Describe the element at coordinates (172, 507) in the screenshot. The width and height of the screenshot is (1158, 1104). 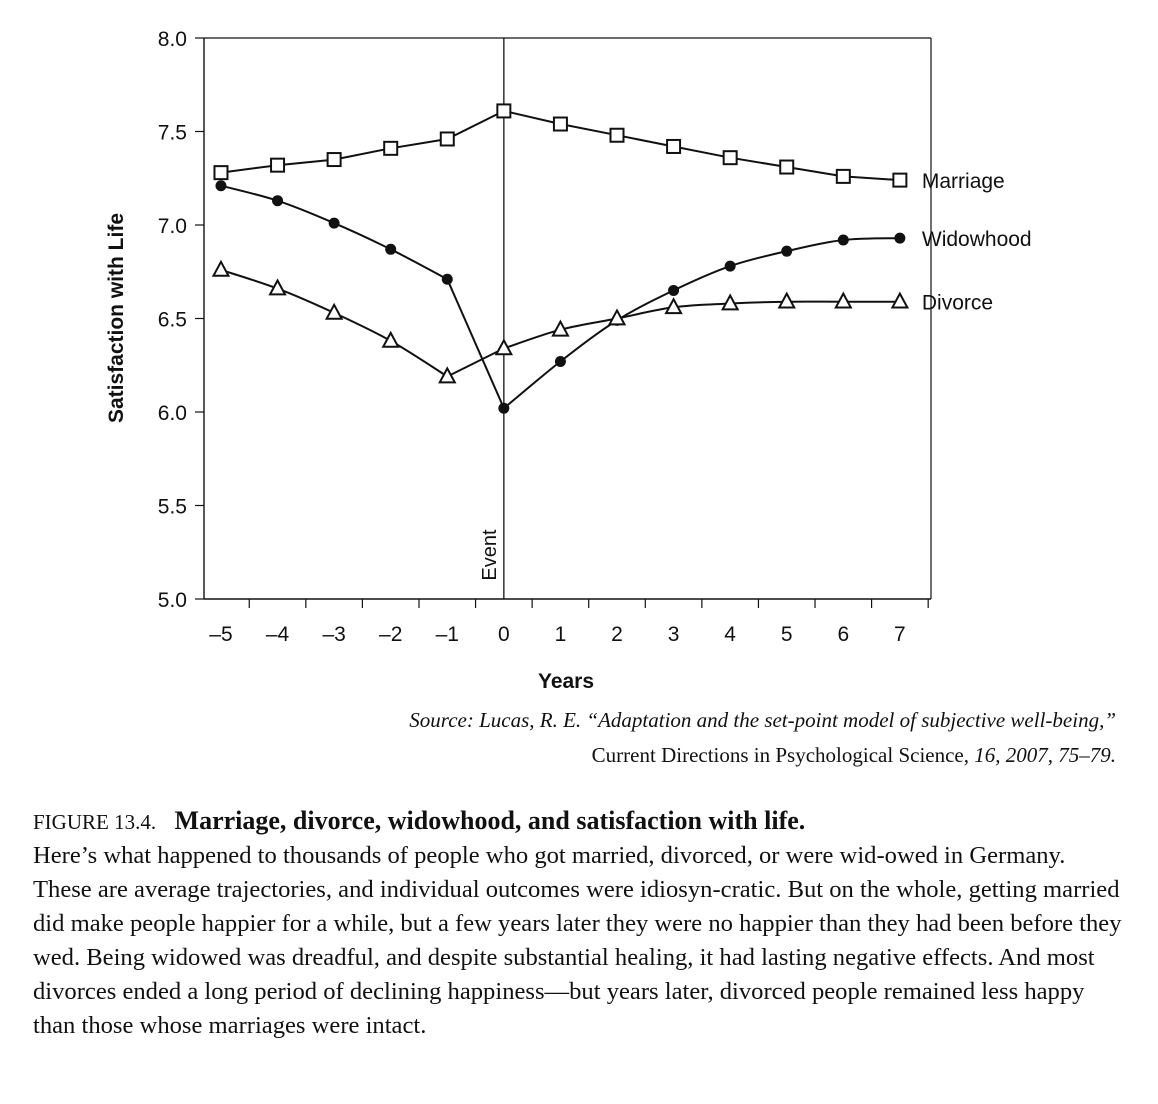
I see `y-tick-label: 5.5` at that location.